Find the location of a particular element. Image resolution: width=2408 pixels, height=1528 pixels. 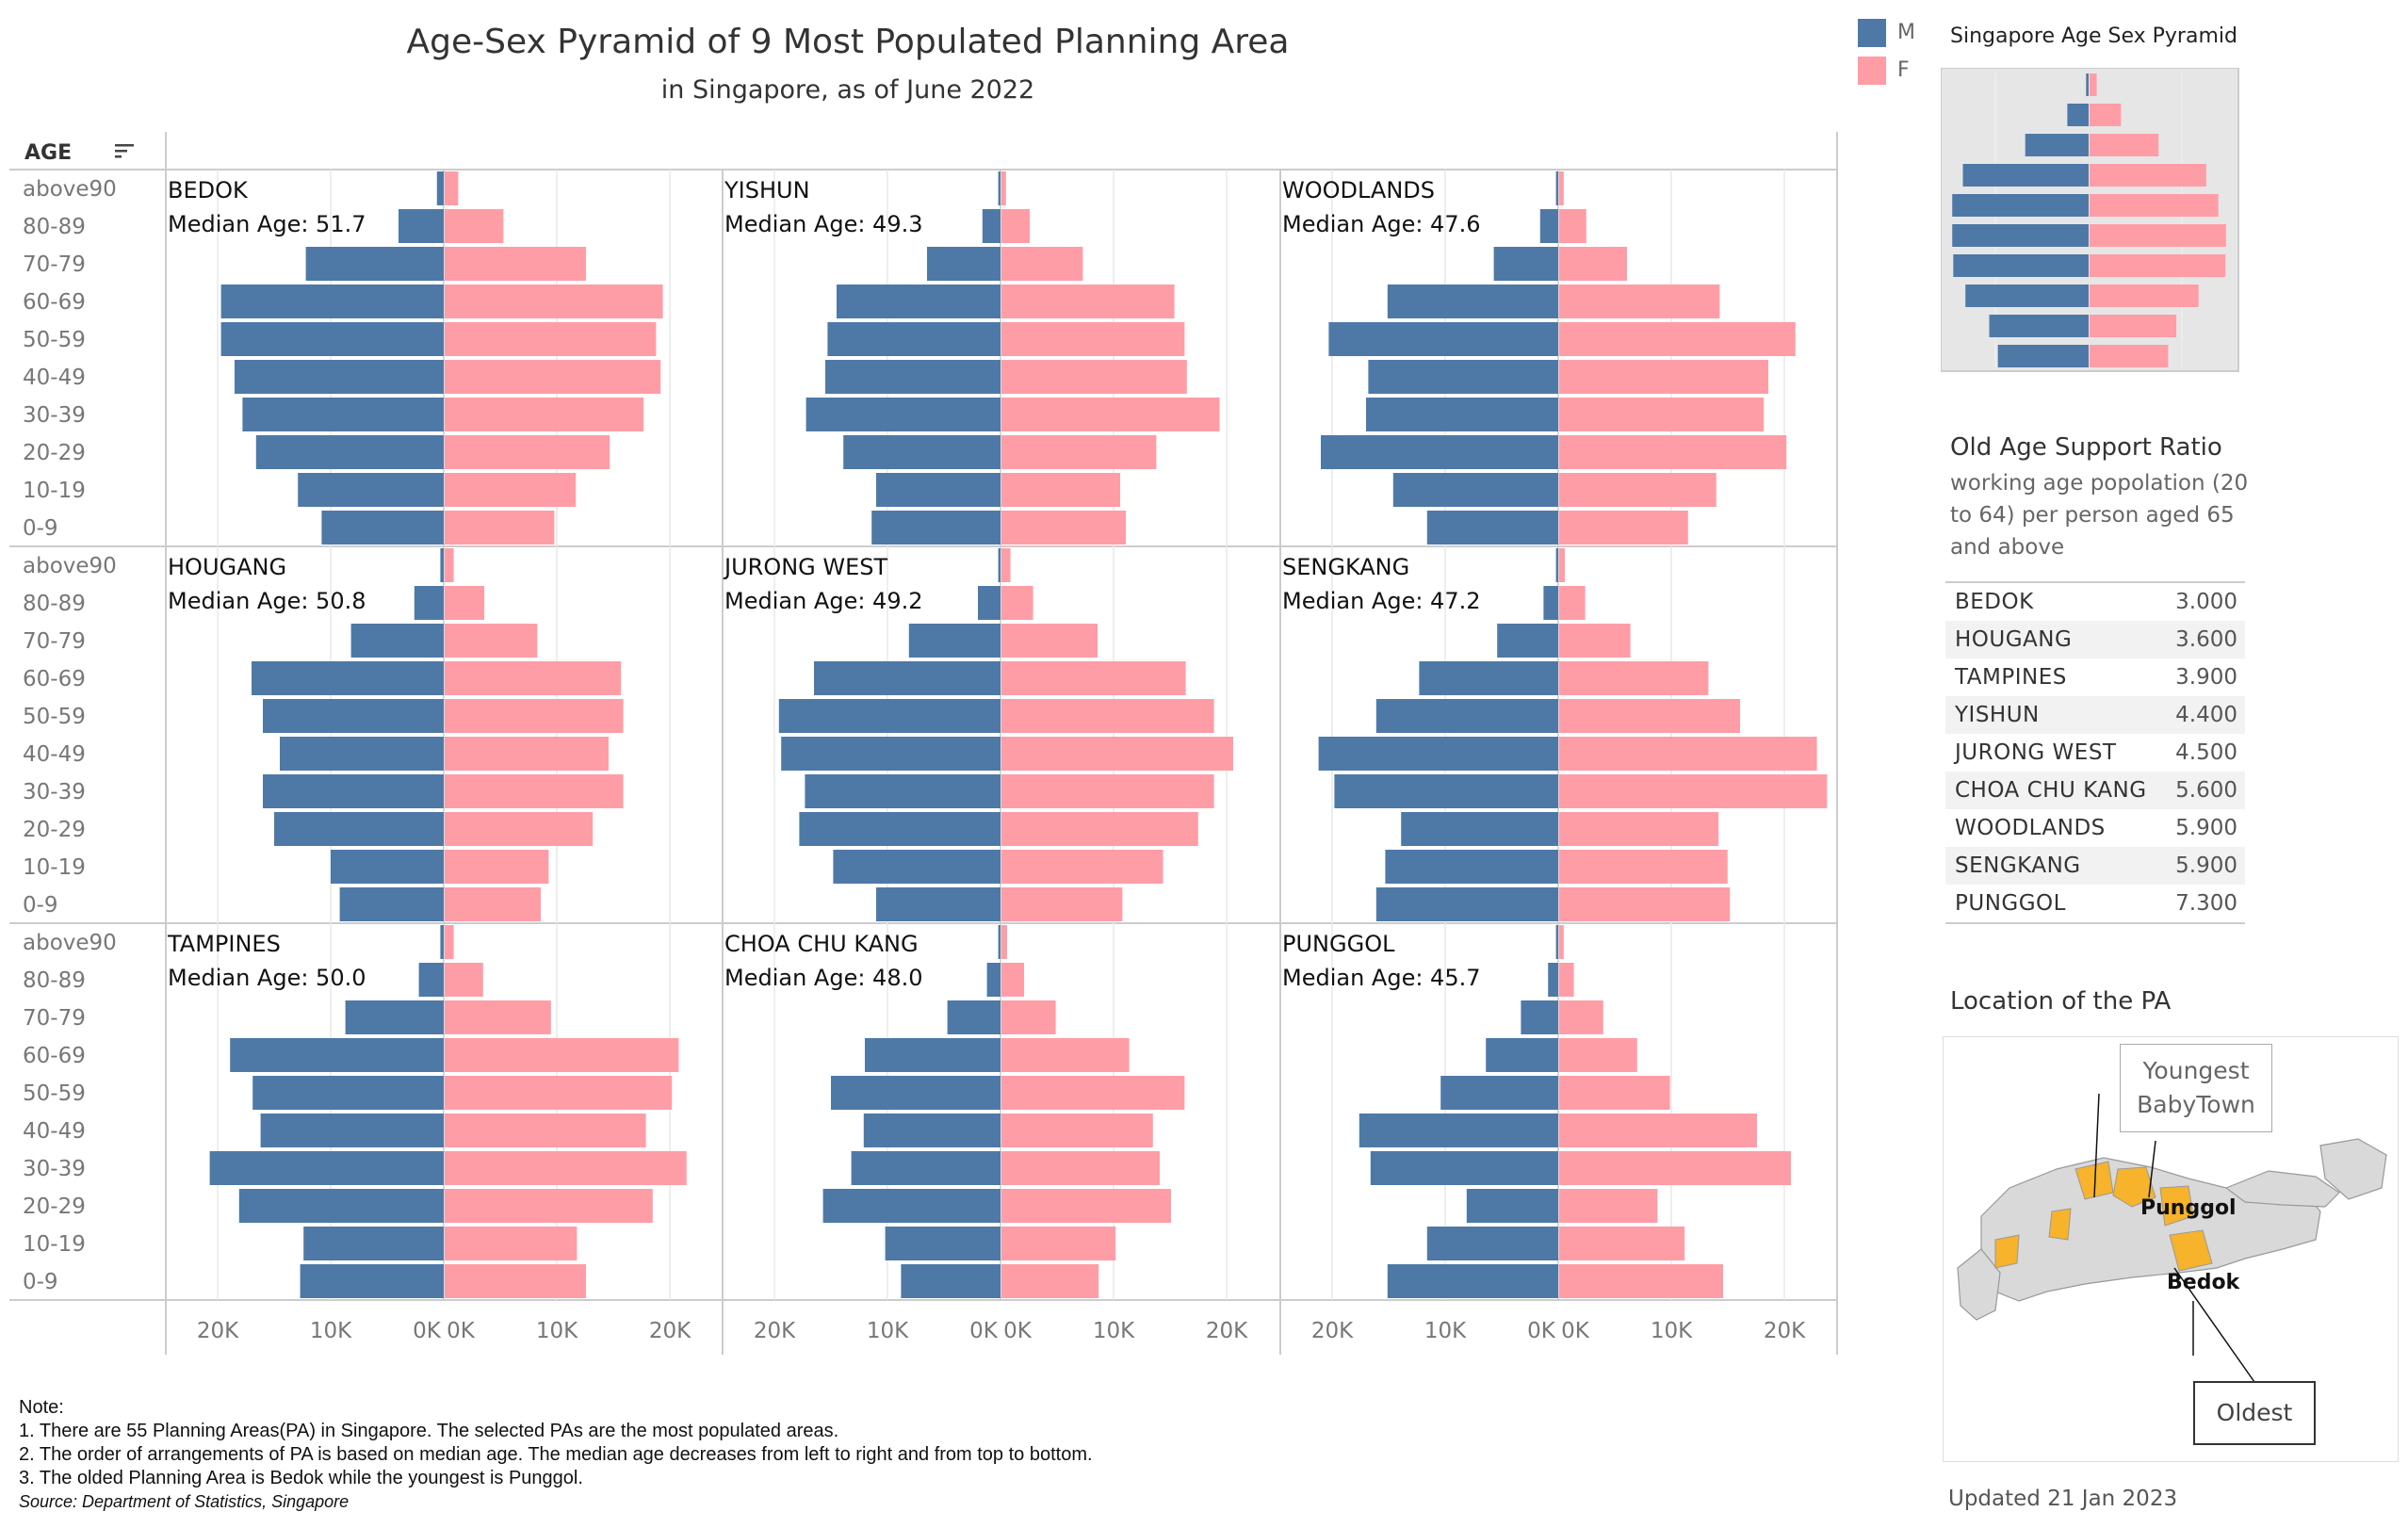

singapore-pyramid-chart is located at coordinates (2090, 220).